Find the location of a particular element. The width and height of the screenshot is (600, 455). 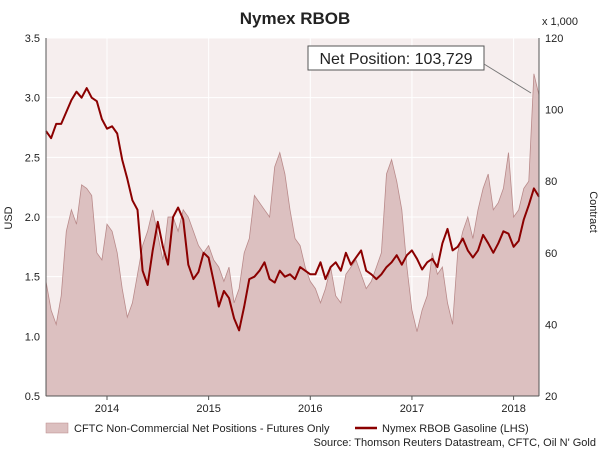

right-tick-label: 80 is located at coordinates (551, 182).